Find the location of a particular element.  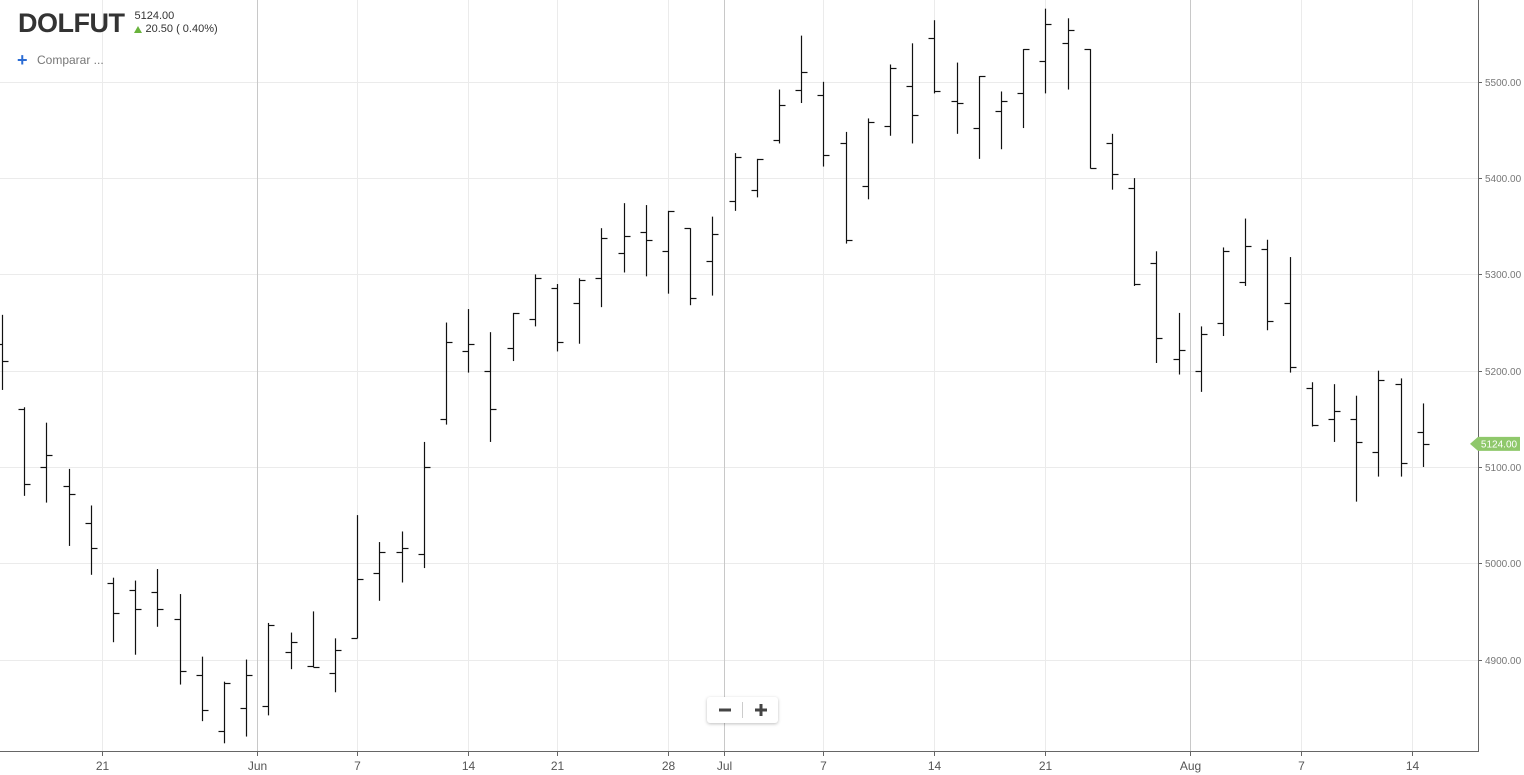

current-price-tag-label: 5124.00 is located at coordinates (1499, 444).